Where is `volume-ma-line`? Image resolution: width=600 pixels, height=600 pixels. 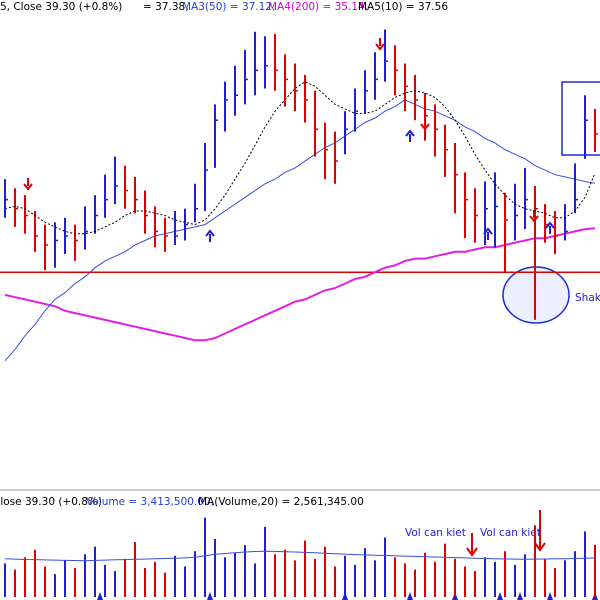
volume-ma-line is located at coordinates (300, 556).